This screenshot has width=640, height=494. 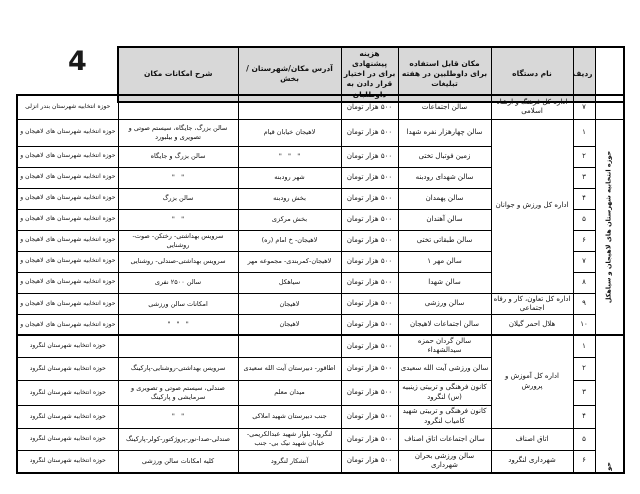 I want to click on address-cell: لاهیجان-کمربندی- مجموعه مهر, so click(x=289, y=261).